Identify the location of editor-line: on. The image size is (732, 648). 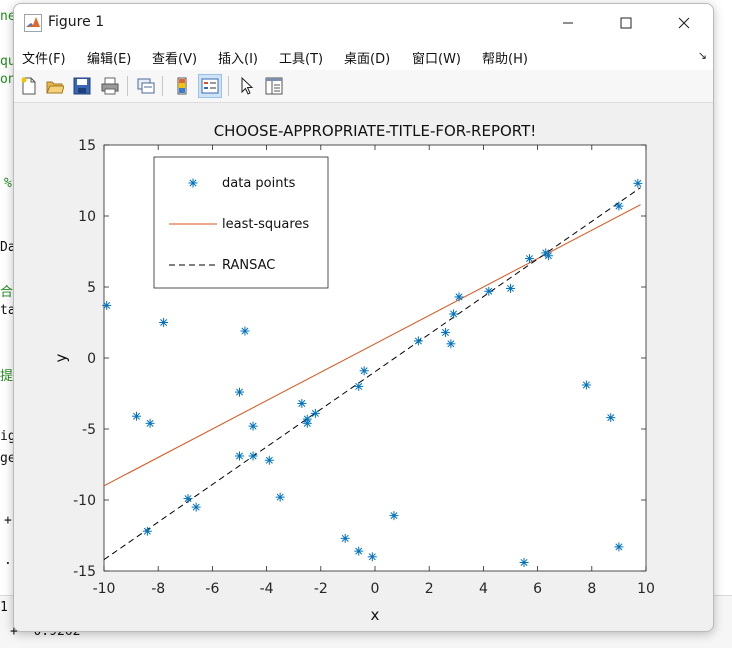
(8, 79).